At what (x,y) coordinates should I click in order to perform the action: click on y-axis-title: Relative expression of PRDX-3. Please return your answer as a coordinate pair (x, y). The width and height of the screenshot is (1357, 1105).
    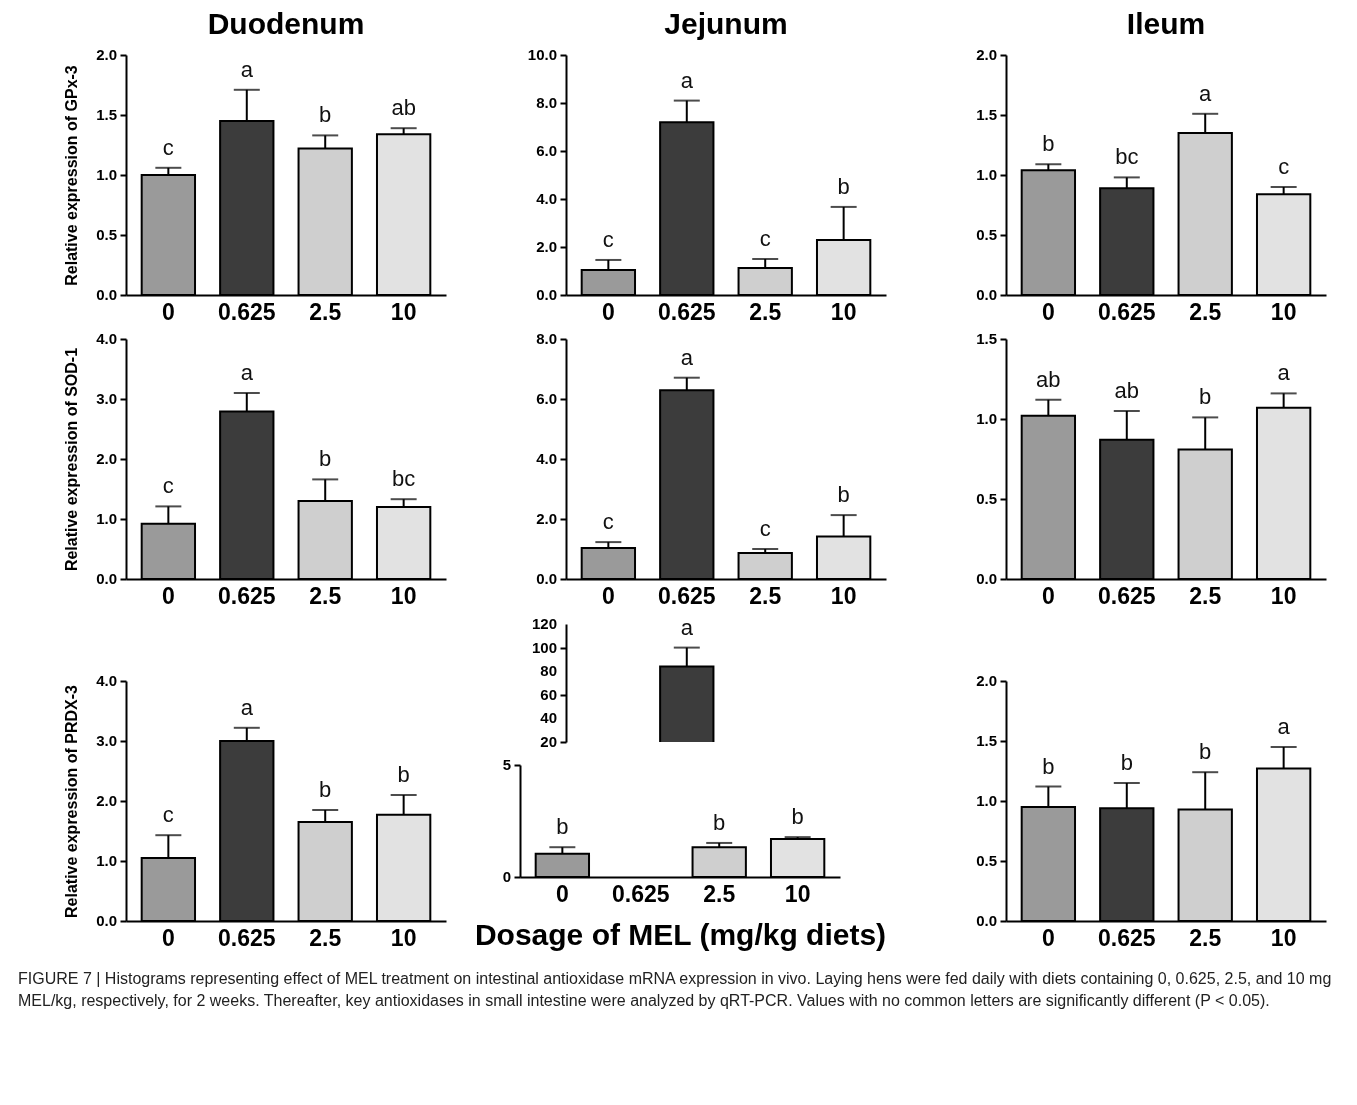
    Looking at the image, I should click on (71, 801).